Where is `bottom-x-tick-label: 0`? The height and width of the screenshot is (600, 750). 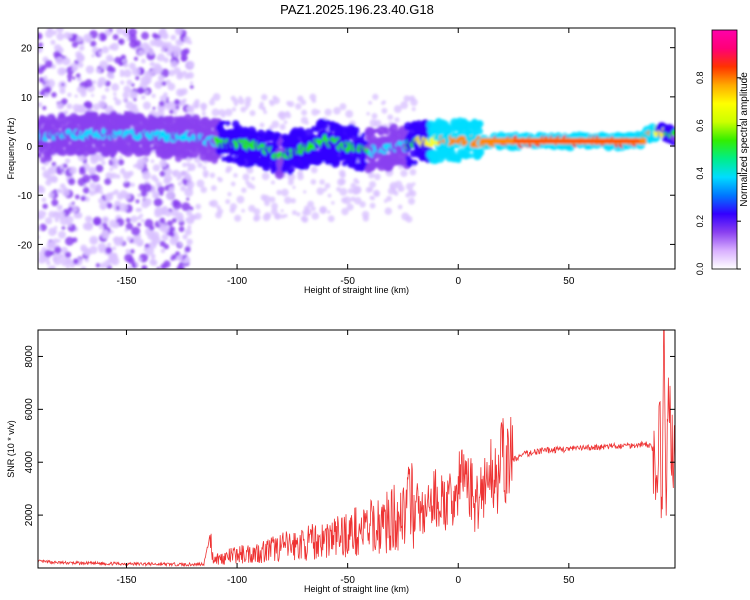
bottom-x-tick-label: 0 is located at coordinates (458, 580).